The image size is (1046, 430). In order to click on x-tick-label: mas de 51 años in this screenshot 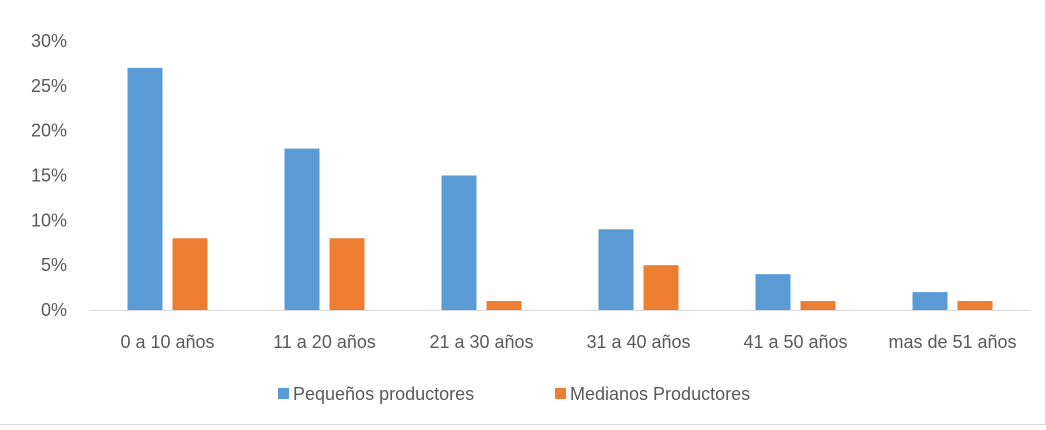, I will do `click(952, 342)`.